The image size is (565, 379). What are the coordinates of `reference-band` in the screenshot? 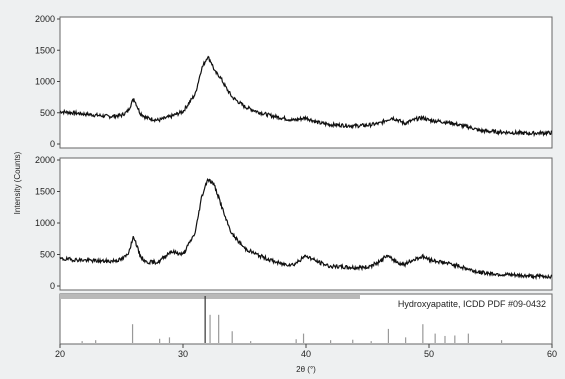 It's located at (210, 296).